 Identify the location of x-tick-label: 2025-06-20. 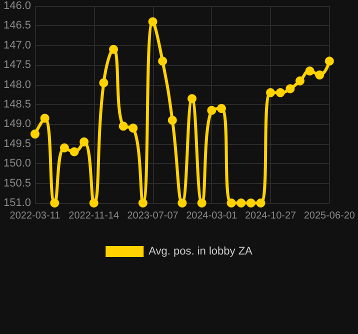
(330, 216).